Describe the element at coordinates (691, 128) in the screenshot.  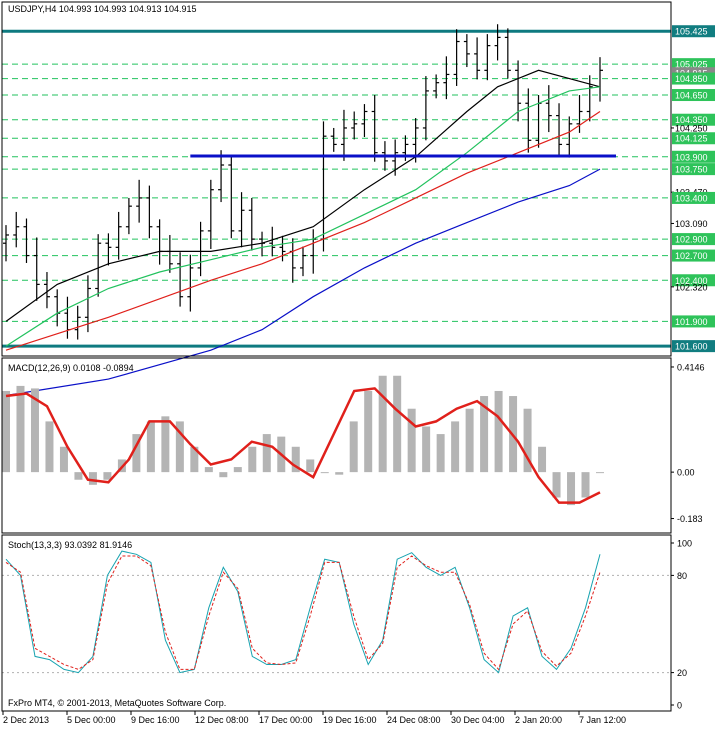
I see `price-label: 104.250` at that location.